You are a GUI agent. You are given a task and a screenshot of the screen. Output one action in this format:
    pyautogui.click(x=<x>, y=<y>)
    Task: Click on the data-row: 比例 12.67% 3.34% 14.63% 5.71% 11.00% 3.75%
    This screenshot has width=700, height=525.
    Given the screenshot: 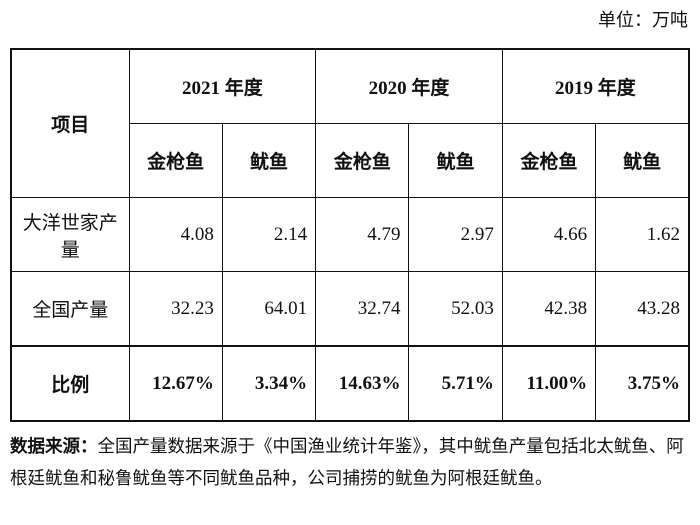 What is the action you would take?
    pyautogui.click(x=350, y=383)
    